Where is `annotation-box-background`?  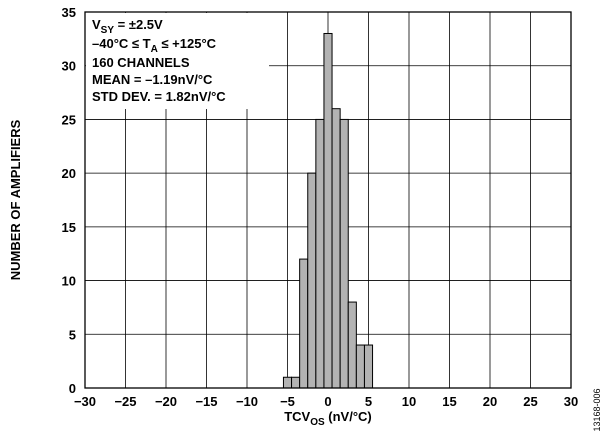
annotation-box-background is located at coordinates (177, 61).